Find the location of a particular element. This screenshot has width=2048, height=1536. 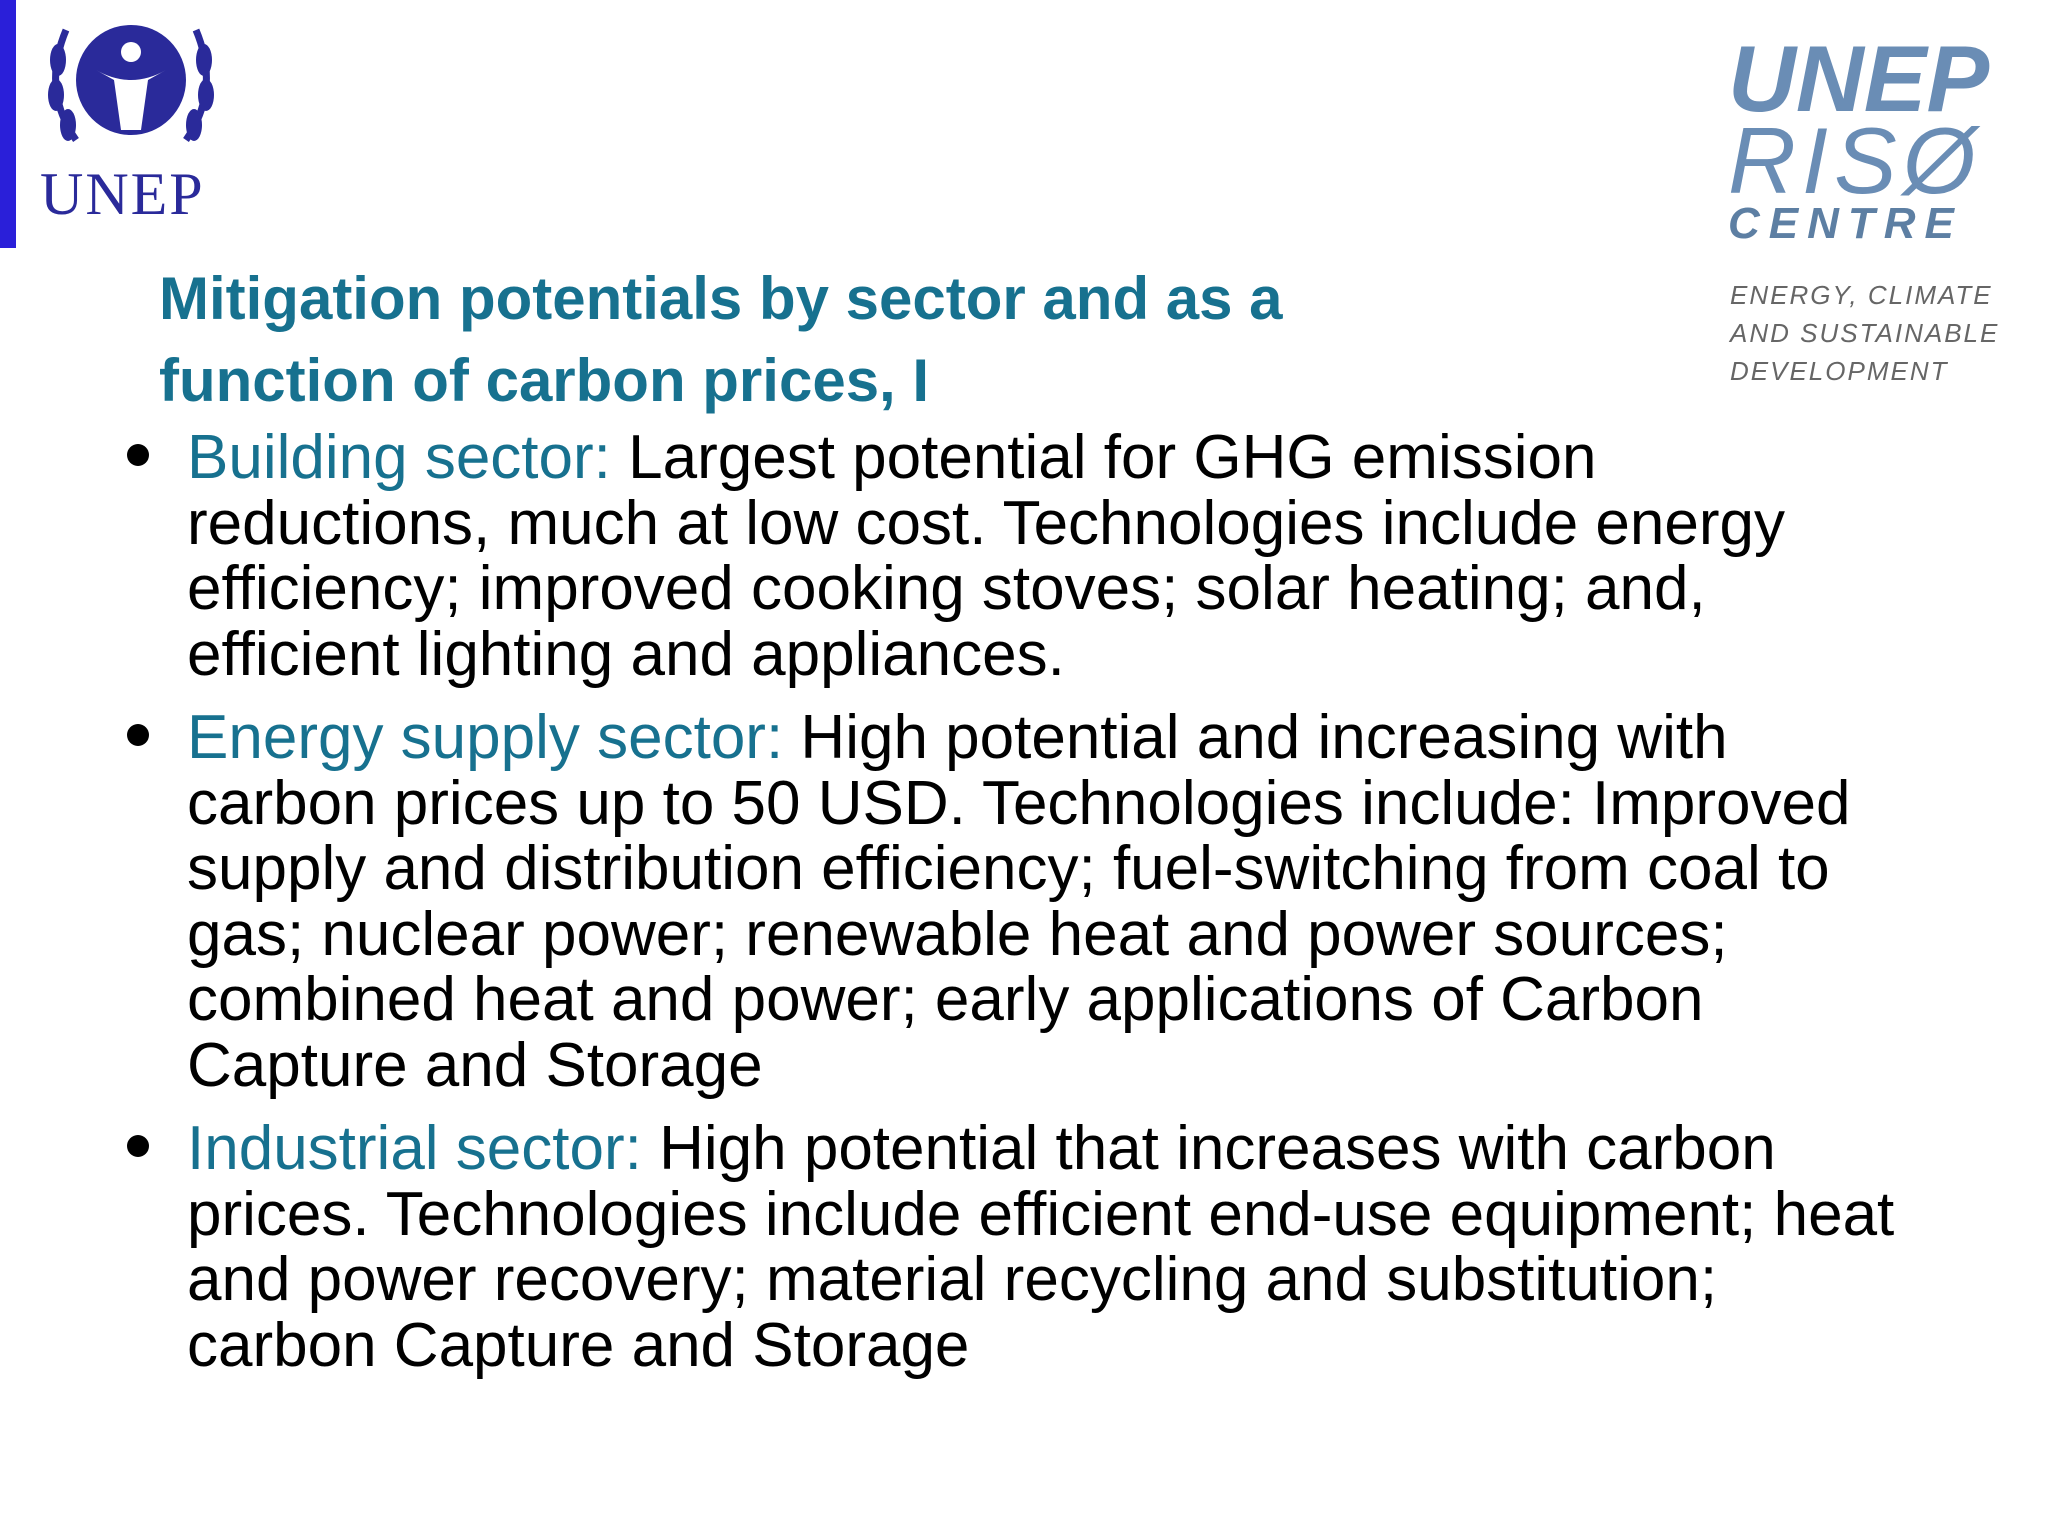

accent-bar is located at coordinates (8, 124).